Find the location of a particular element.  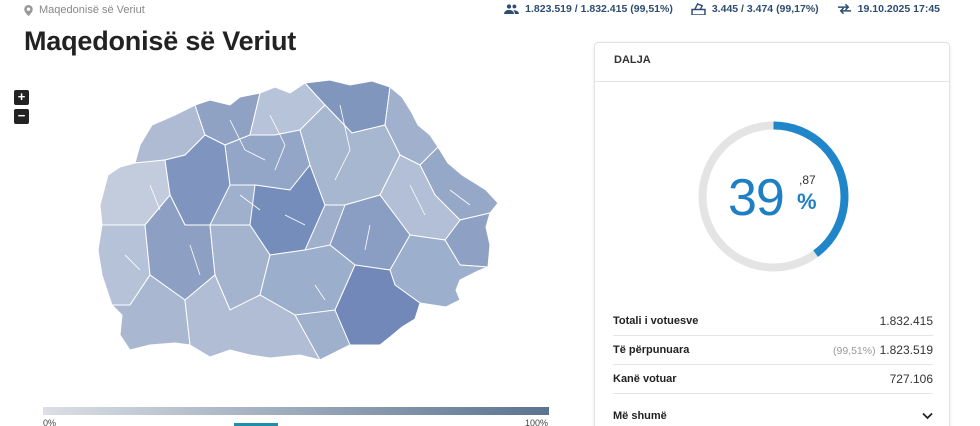

legend-value-marker is located at coordinates (256, 424).